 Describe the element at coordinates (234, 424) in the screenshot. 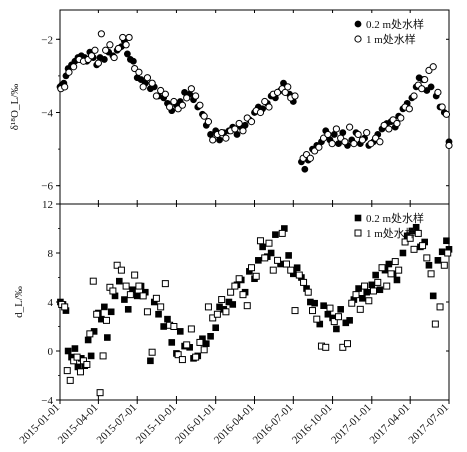

I see `x-tick-label: 2016-04-01` at that location.